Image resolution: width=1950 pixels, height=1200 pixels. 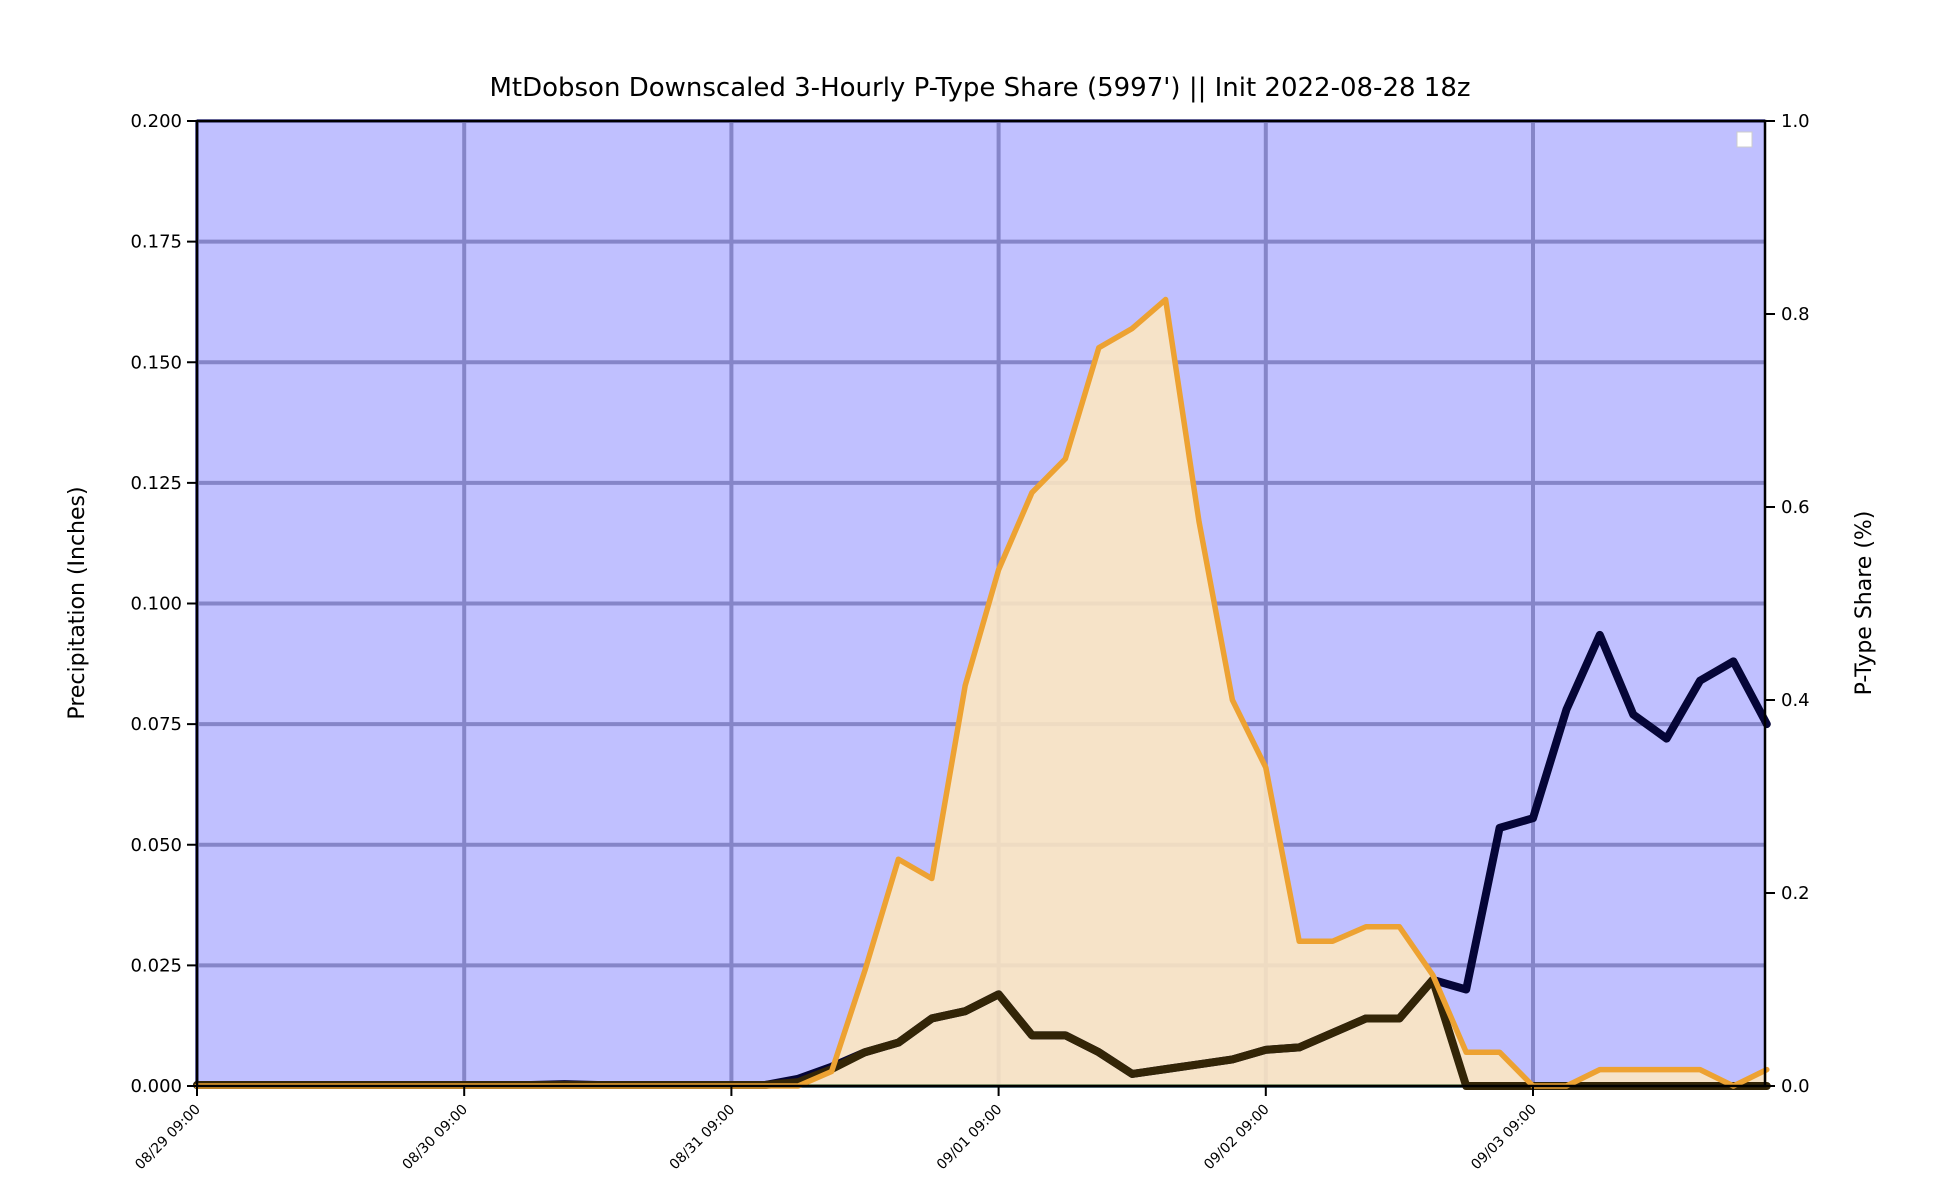 I want to click on y2-tick-label: 1.0, so click(x=1795, y=121).